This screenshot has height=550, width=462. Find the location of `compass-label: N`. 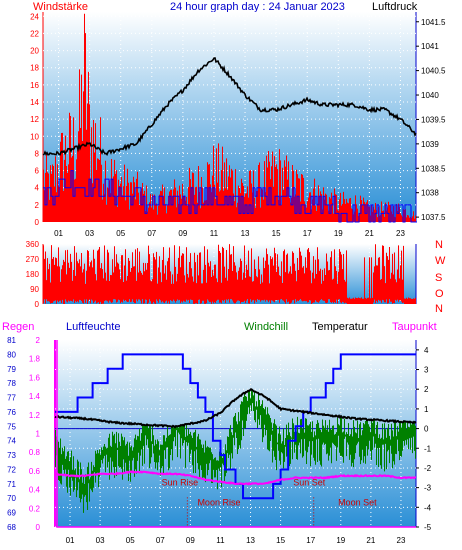

compass-label: N is located at coordinates (439, 309).